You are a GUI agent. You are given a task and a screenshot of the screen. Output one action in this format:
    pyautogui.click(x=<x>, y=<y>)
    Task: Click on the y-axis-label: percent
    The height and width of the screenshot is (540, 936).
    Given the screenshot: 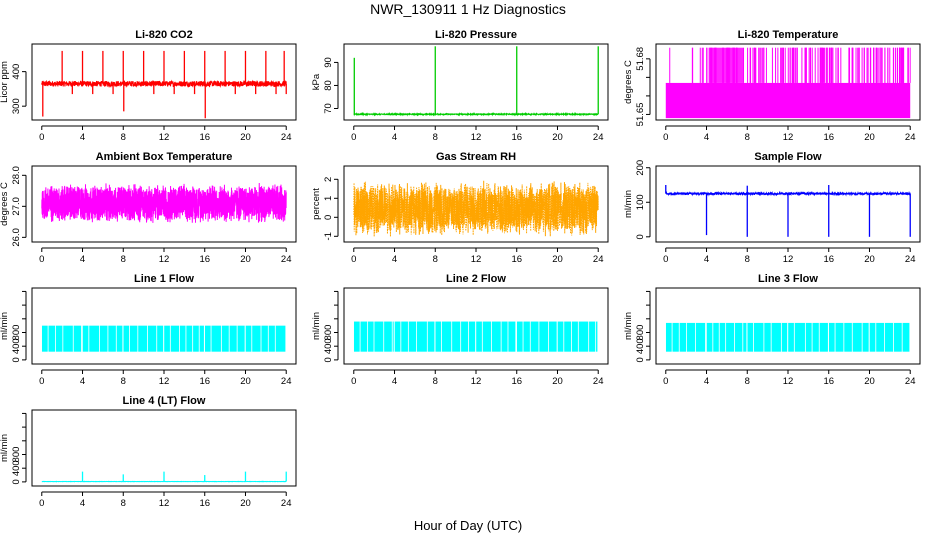 What is the action you would take?
    pyautogui.click(x=316, y=204)
    